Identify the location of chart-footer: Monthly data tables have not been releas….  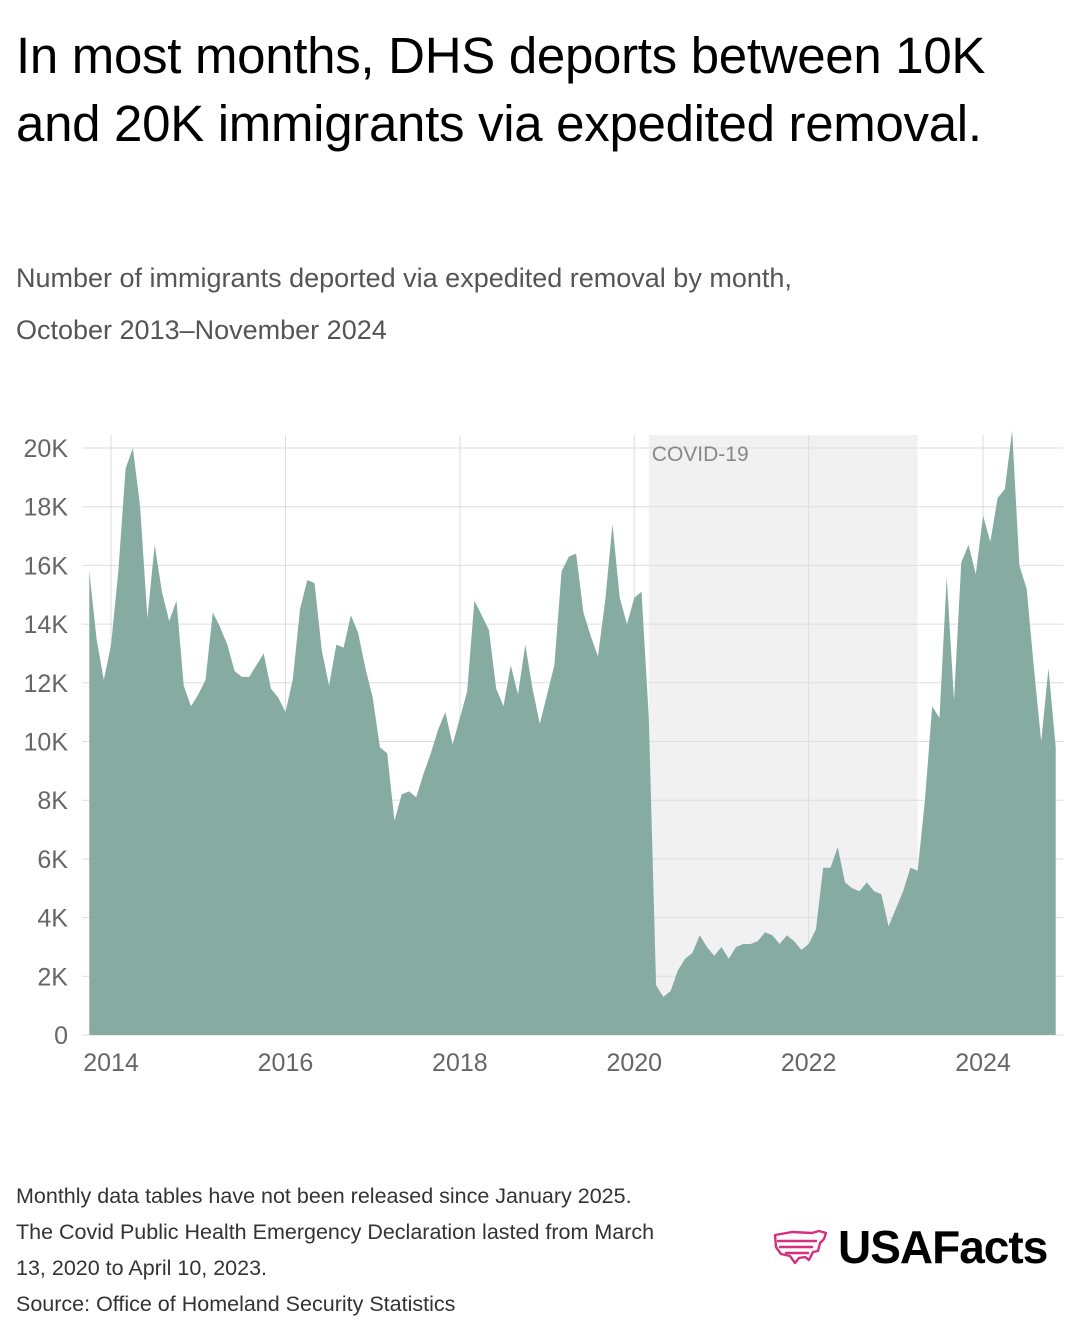
(386, 1250).